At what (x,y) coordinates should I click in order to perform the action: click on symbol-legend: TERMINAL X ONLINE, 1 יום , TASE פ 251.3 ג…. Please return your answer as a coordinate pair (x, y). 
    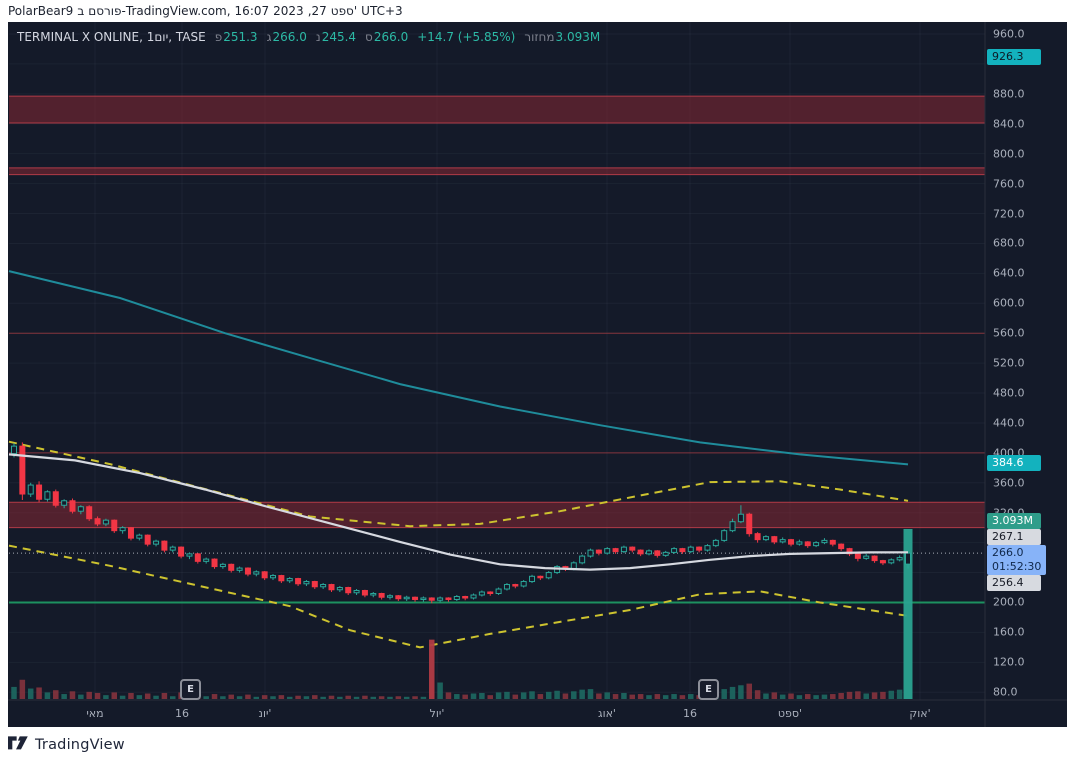
    Looking at the image, I should click on (308, 37).